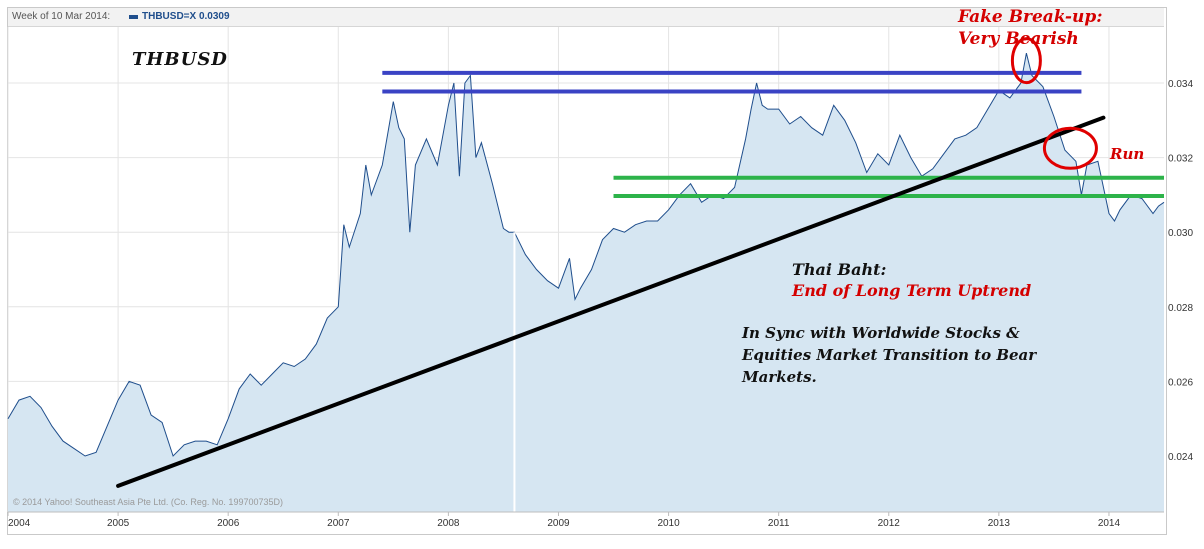  I want to click on fake-breakup-annotation: Fake Break-up: Very Bearish, so click(1030, 28).